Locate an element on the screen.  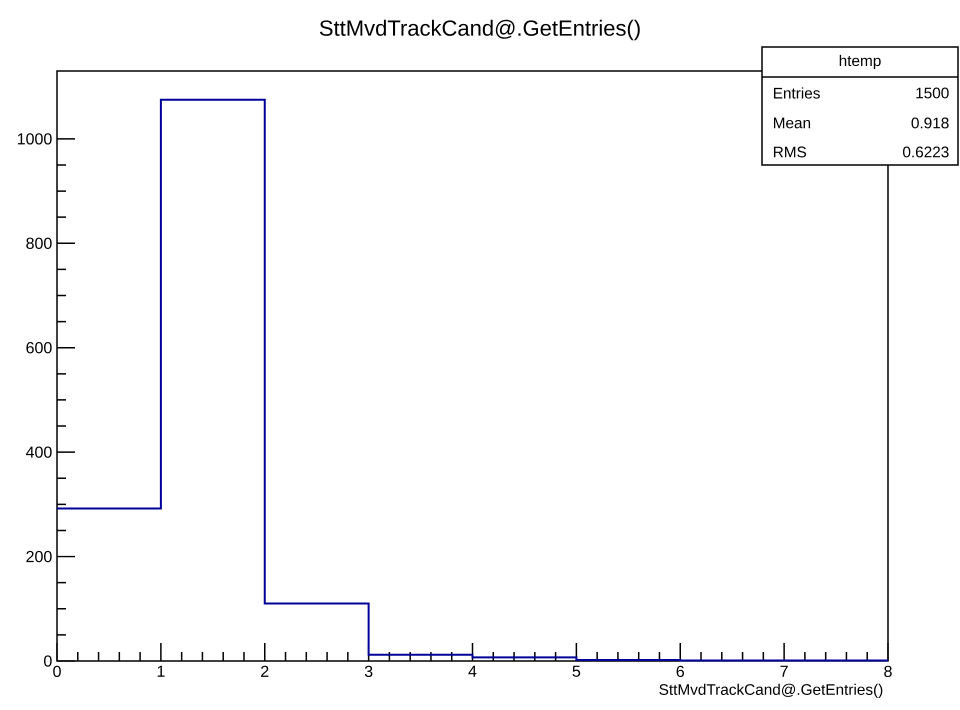
text: 0.918 is located at coordinates (930, 123).